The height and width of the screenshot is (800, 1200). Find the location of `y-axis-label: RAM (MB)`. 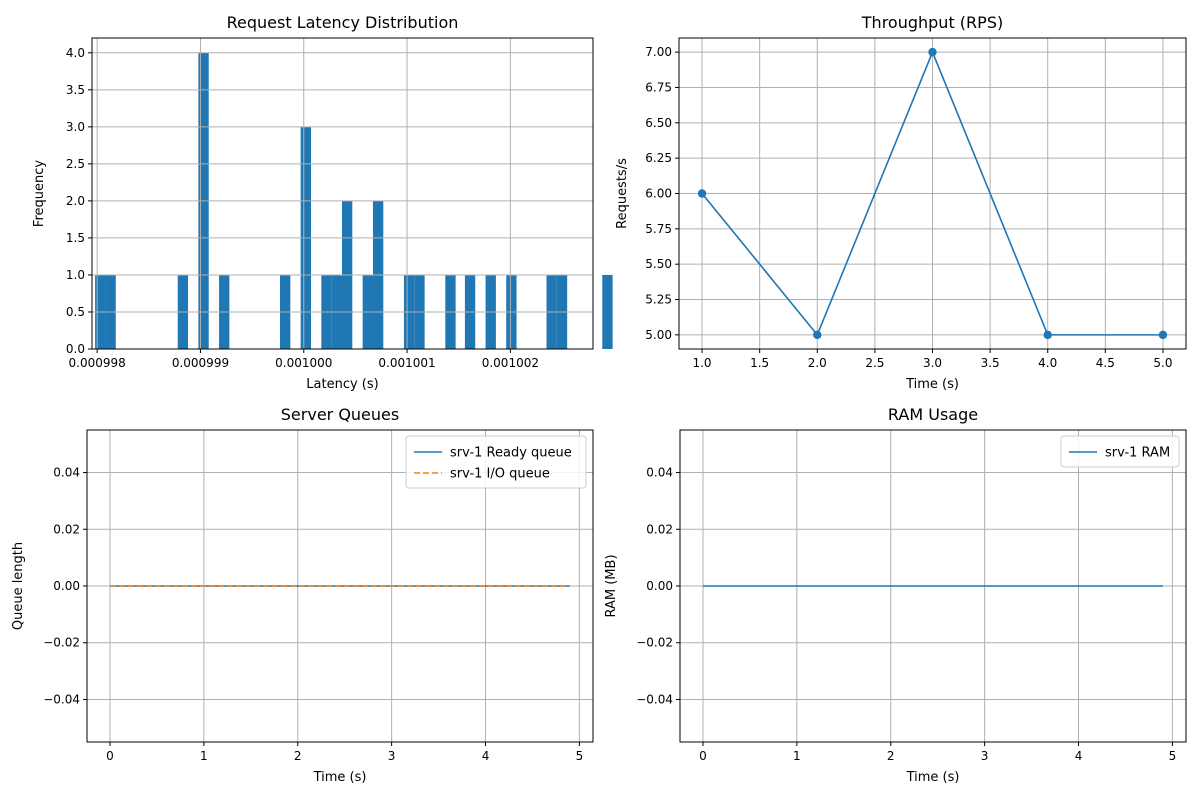

y-axis-label: RAM (MB) is located at coordinates (611, 585).